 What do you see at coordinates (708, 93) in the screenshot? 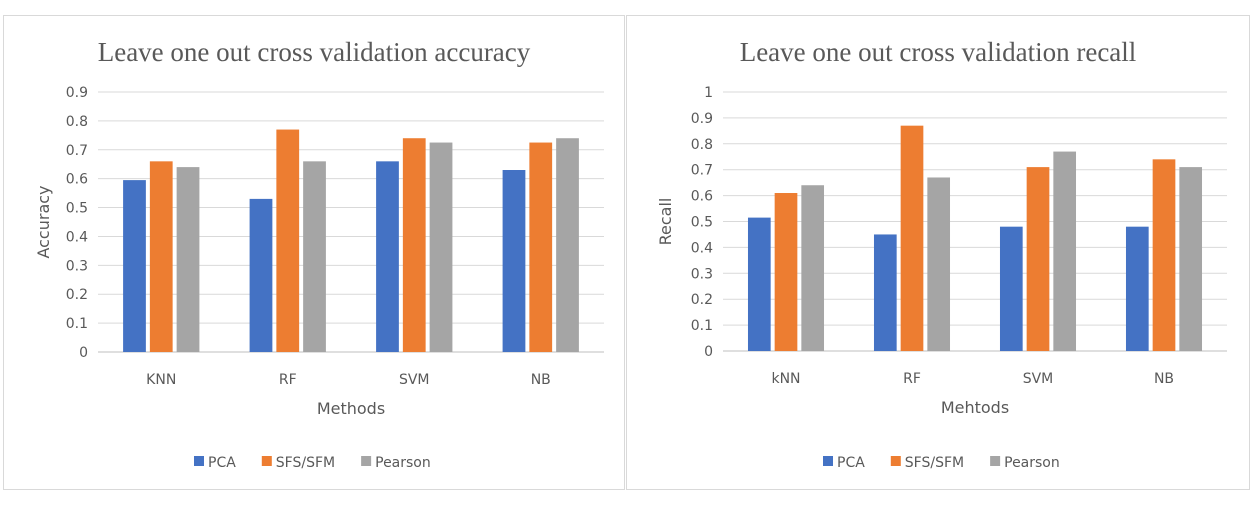
I see `y-tick-label: 1` at bounding box center [708, 93].